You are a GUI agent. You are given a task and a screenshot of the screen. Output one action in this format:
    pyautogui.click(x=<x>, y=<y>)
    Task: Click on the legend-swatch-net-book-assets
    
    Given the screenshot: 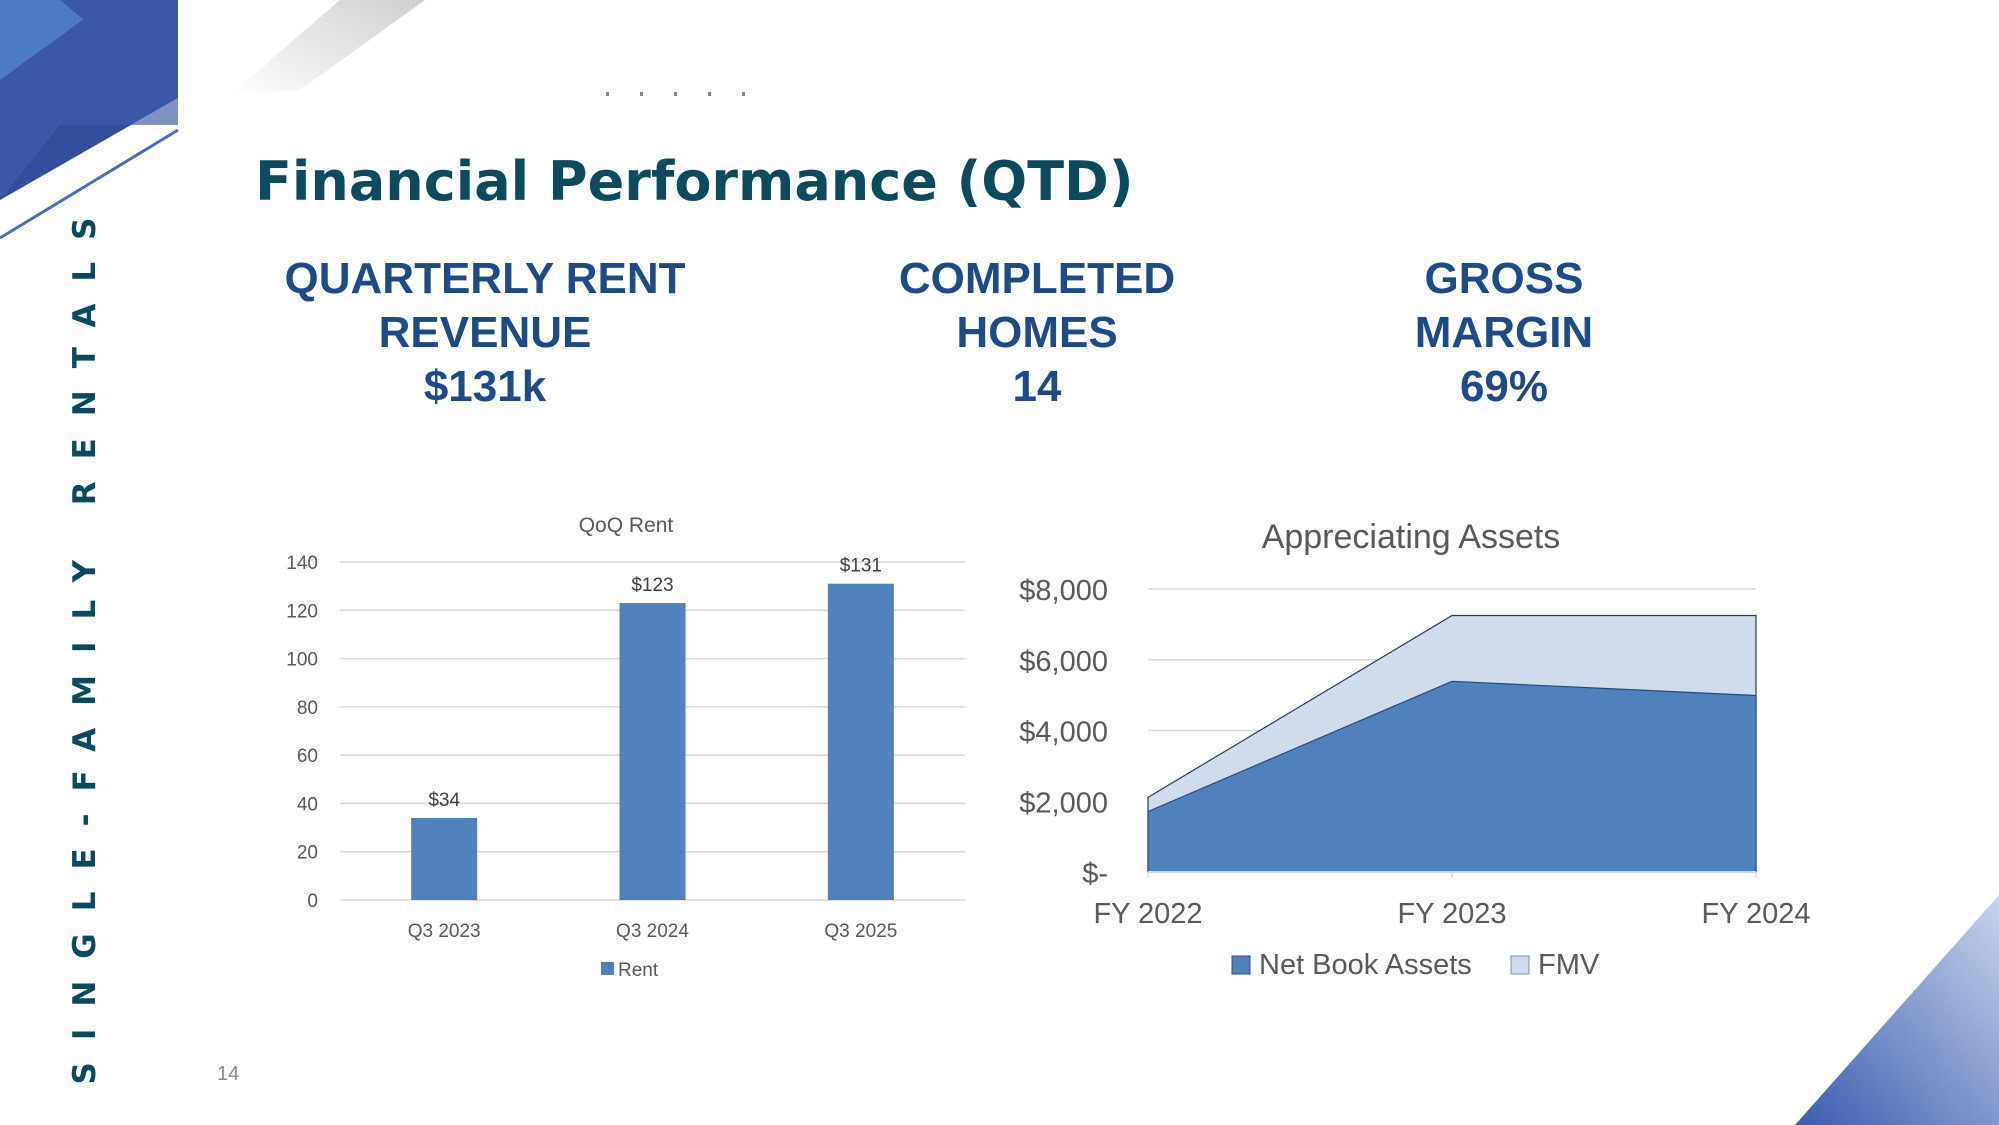 What is the action you would take?
    pyautogui.click(x=1241, y=965)
    